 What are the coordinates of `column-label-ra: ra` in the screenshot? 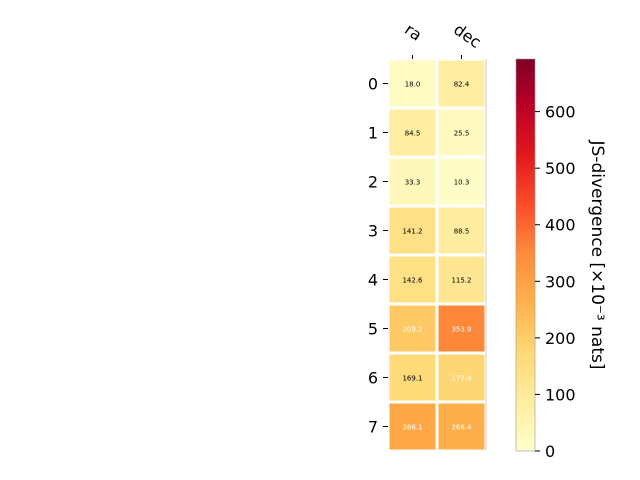 It's located at (413, 32).